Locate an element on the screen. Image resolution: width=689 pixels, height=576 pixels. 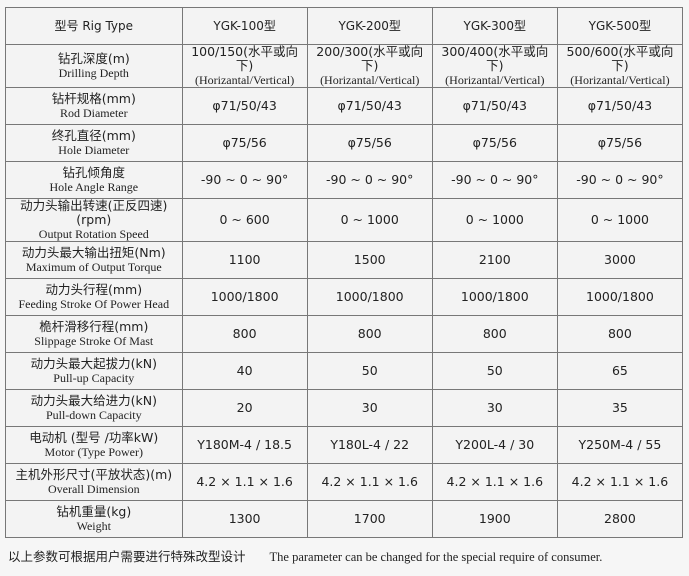
value-cell: 65 is located at coordinates (620, 371).